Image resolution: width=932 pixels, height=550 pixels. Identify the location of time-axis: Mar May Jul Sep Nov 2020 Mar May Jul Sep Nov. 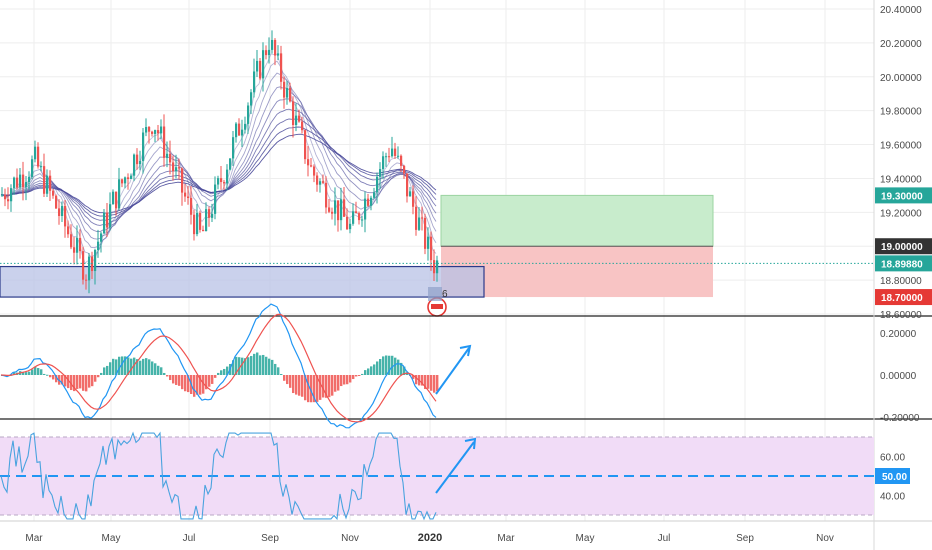
(429, 538).